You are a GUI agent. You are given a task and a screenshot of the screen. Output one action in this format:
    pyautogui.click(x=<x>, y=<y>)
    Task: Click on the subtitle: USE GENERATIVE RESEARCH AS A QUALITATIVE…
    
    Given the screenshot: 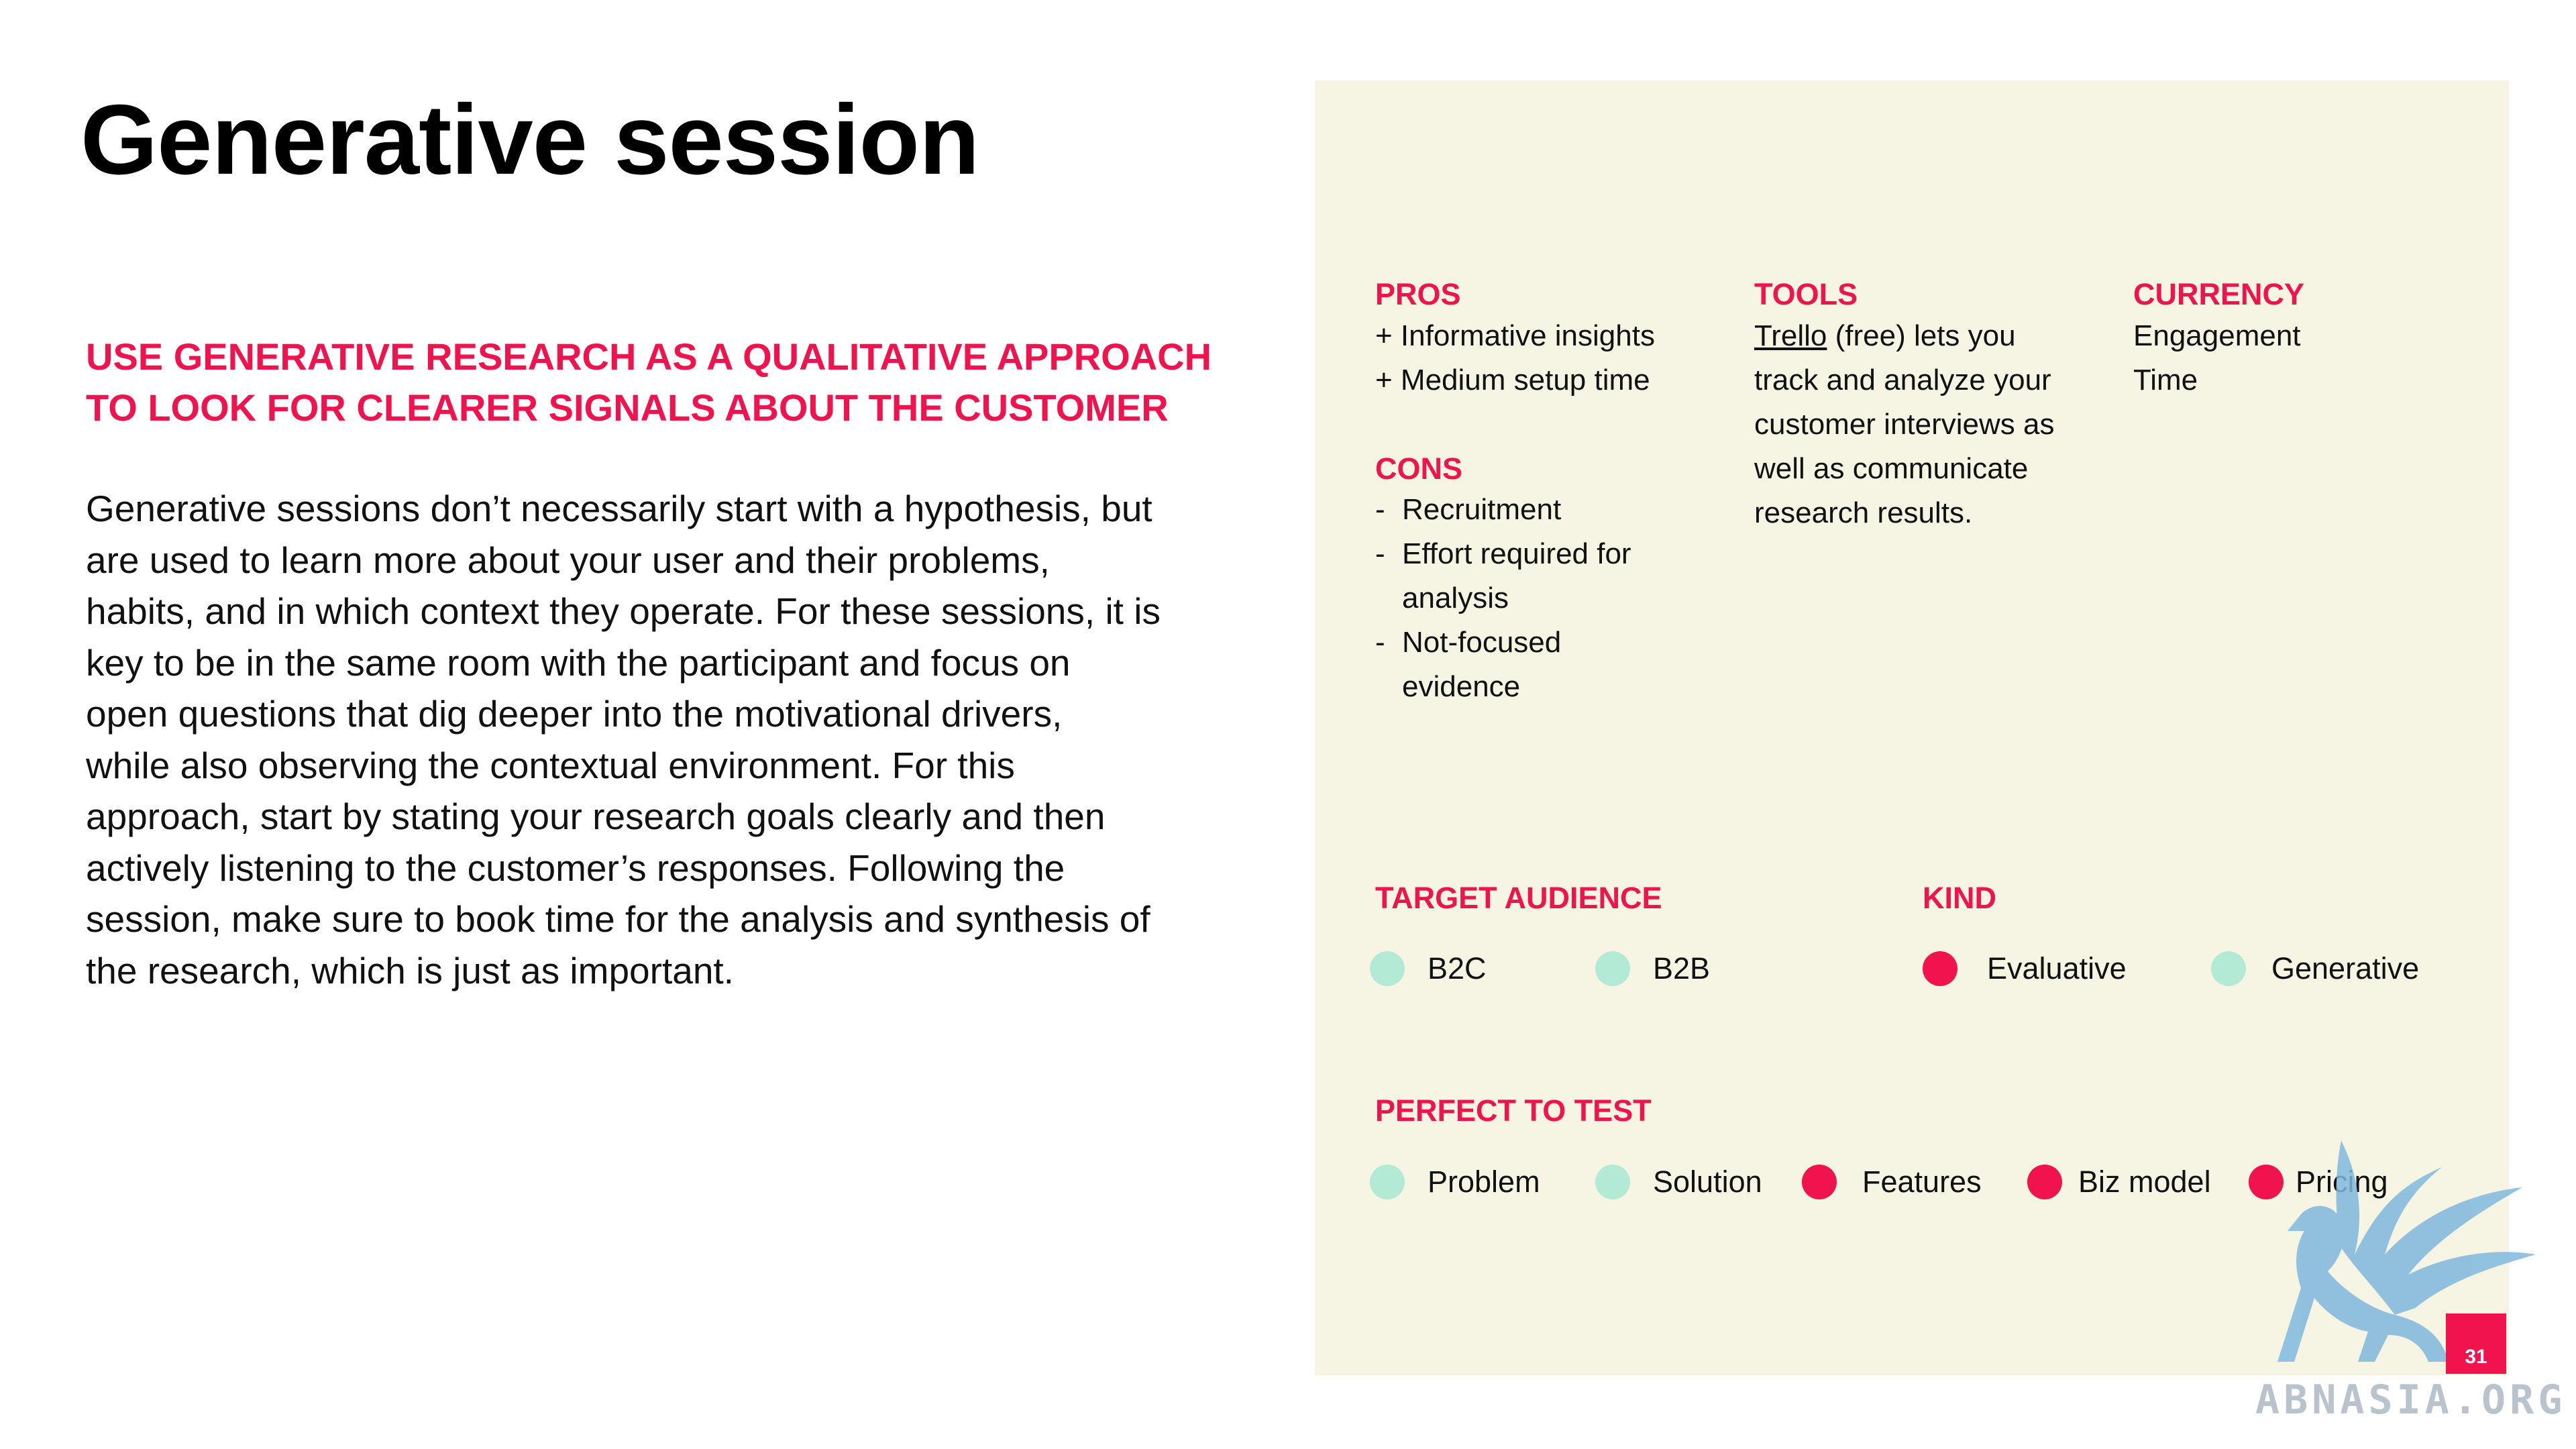 What is the action you would take?
    pyautogui.click(x=656, y=382)
    